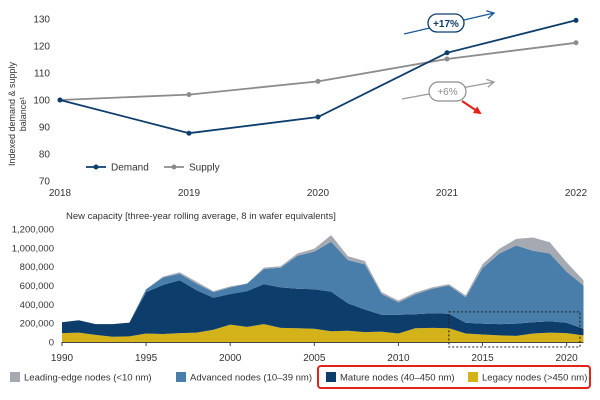 This screenshot has width=600, height=400. Describe the element at coordinates (37, 267) in the screenshot. I see `area-chart-y-tick-label: 800,000` at that location.